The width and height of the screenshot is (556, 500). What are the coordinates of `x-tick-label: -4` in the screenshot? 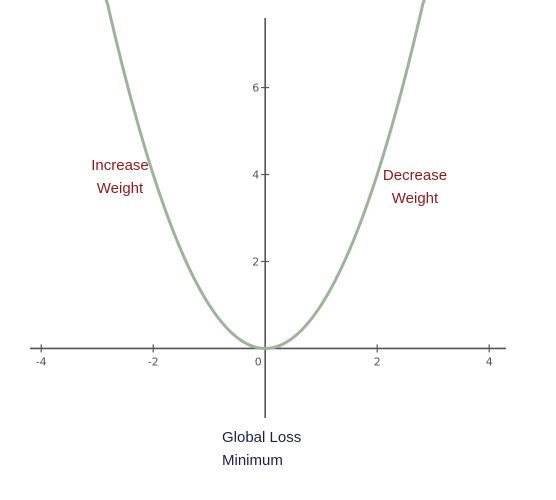 It's located at (41, 361).